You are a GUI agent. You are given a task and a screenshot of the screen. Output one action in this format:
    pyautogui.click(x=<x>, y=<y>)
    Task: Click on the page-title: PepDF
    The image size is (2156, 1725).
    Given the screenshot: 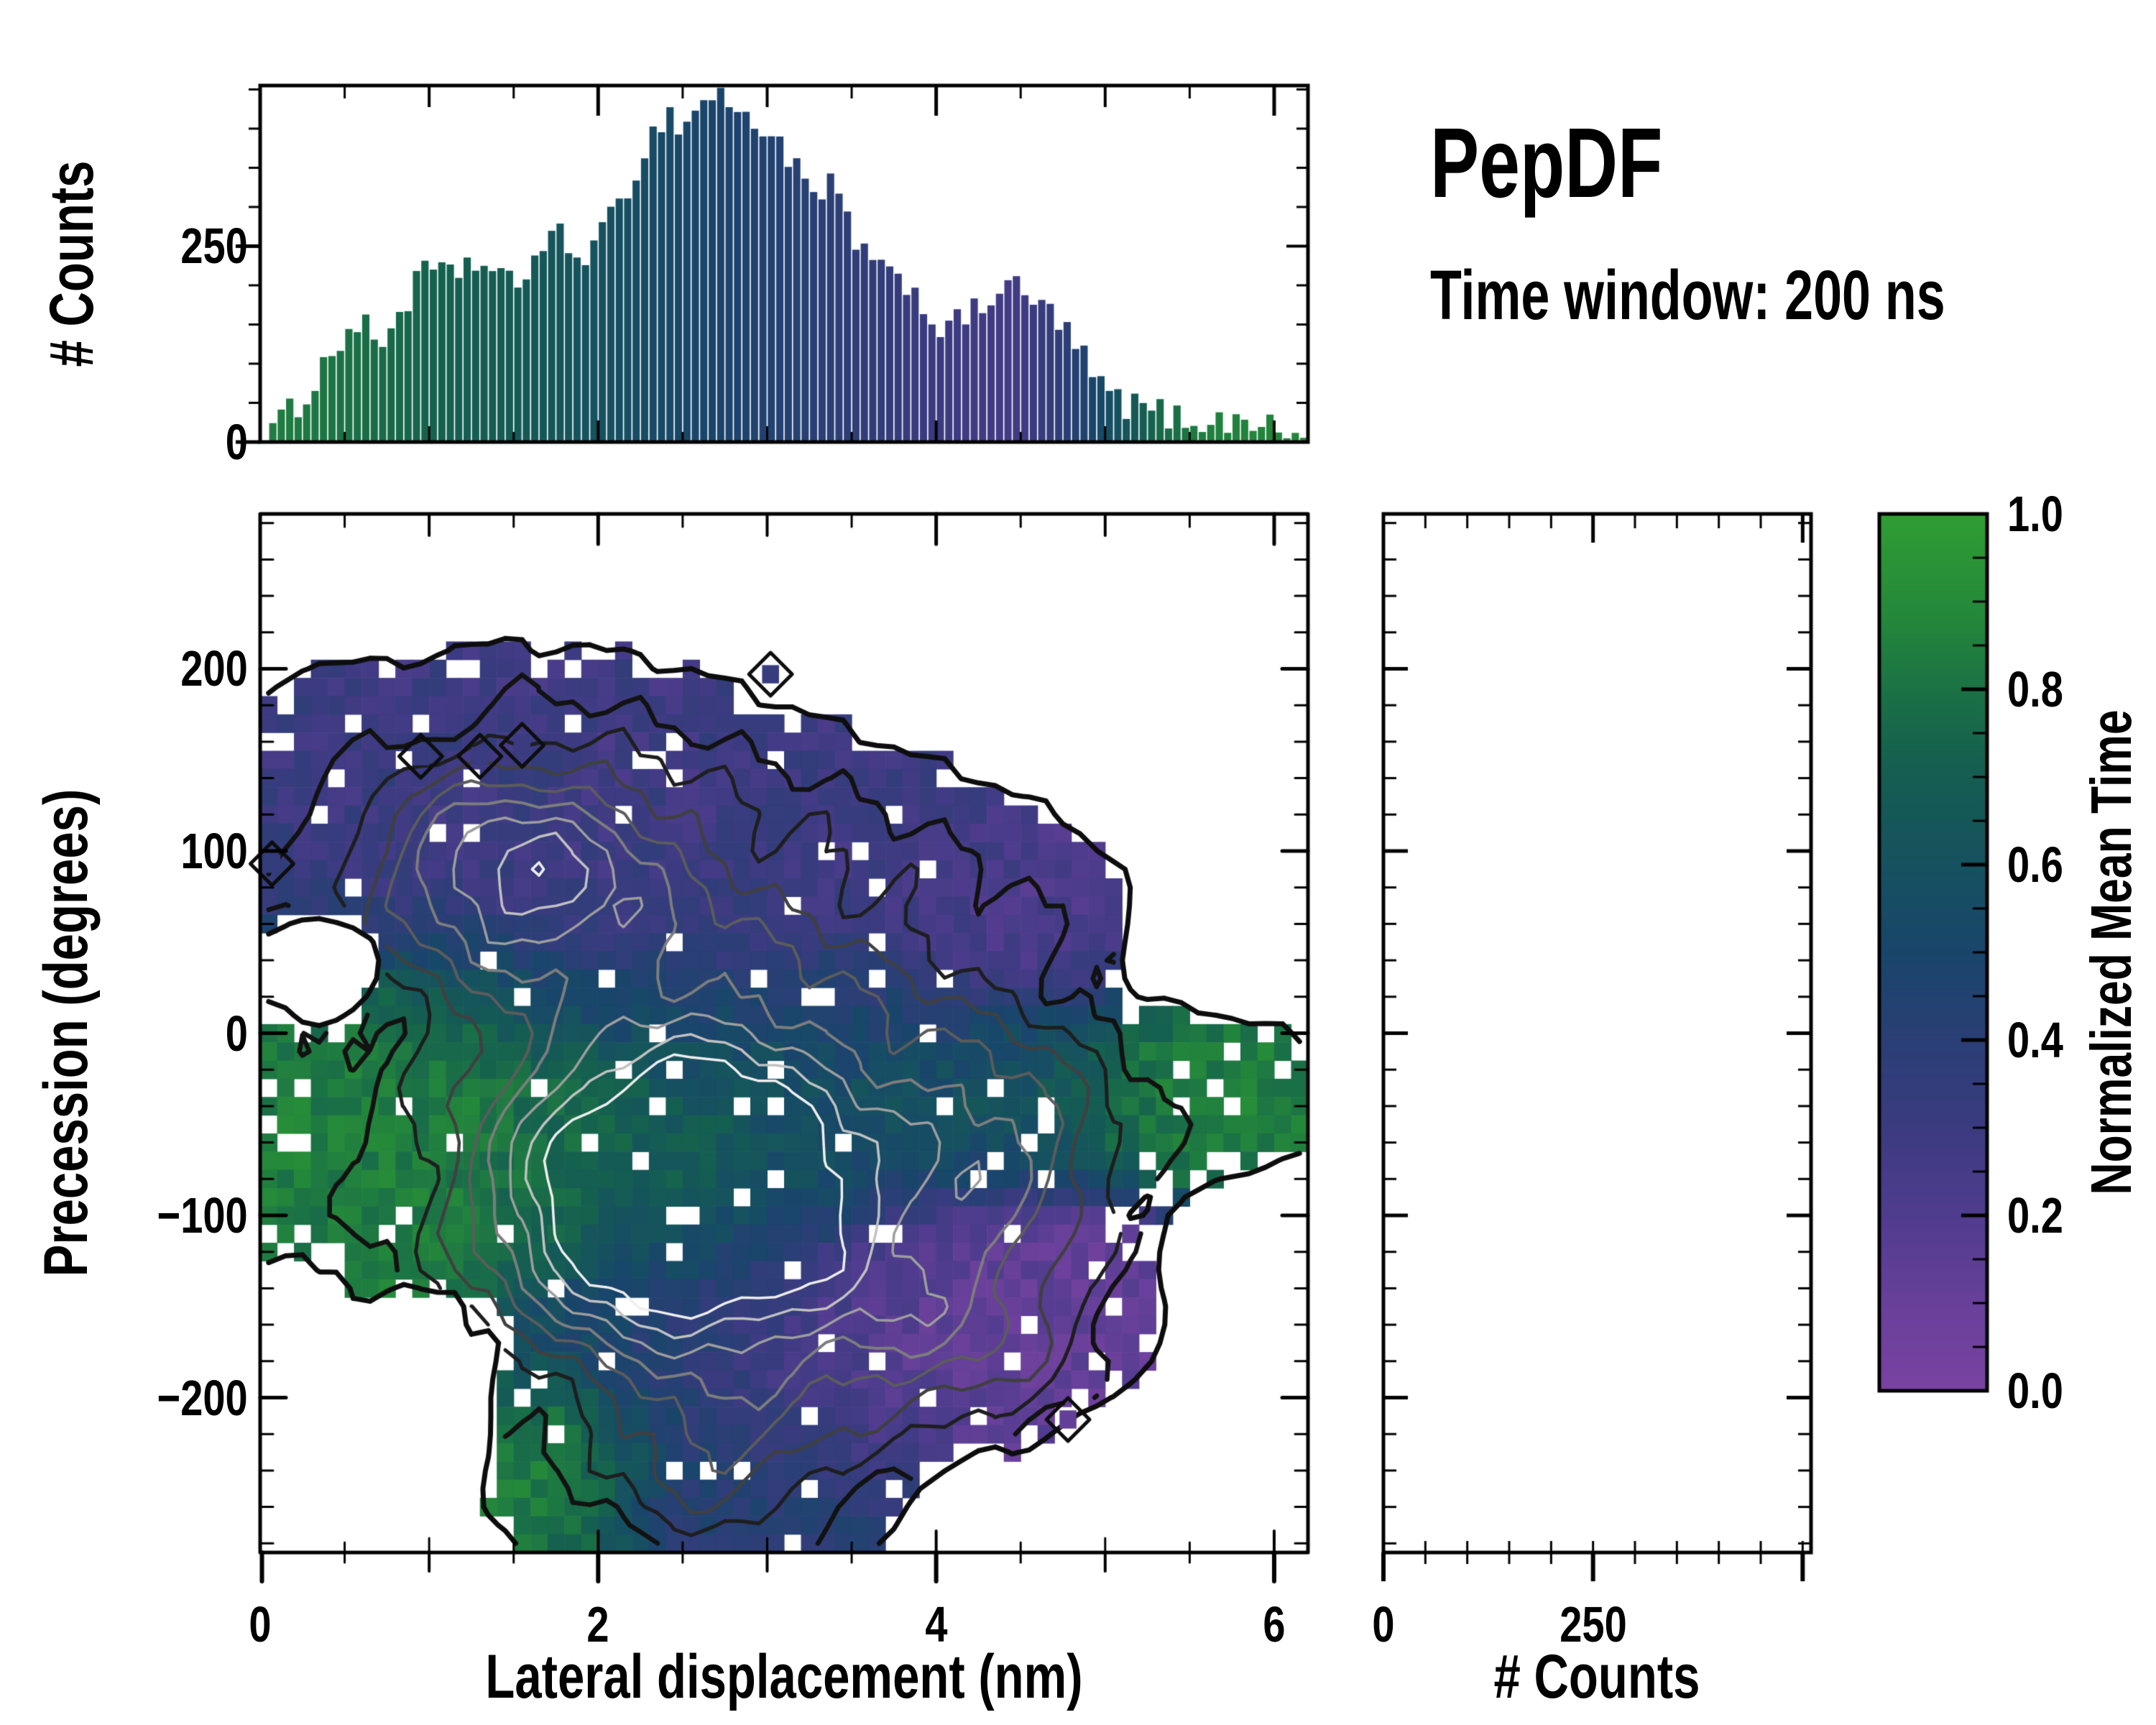 What is the action you would take?
    pyautogui.click(x=1546, y=163)
    